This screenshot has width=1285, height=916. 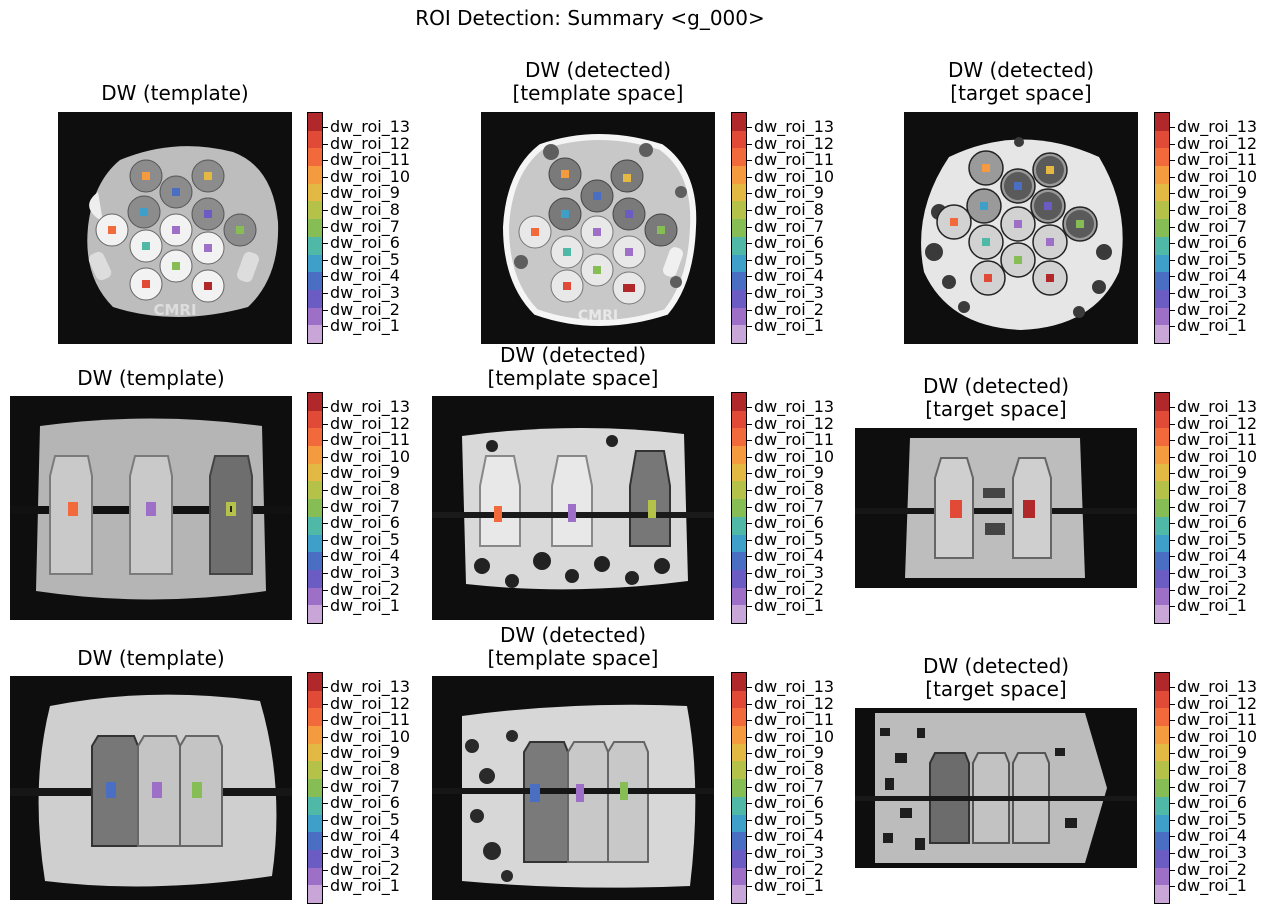 I want to click on row3-detected-template-image, so click(x=573, y=788).